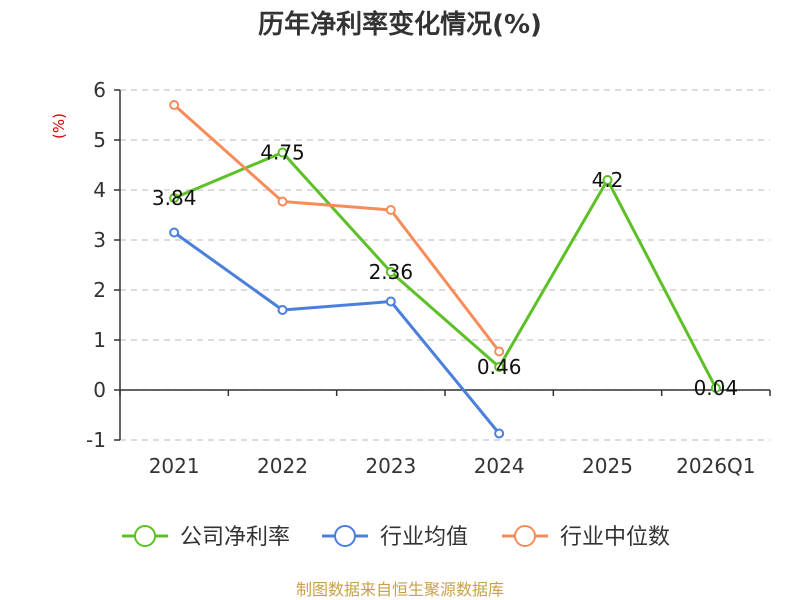 This screenshot has width=800, height=600. I want to click on data-label: 3.84, so click(174, 198).